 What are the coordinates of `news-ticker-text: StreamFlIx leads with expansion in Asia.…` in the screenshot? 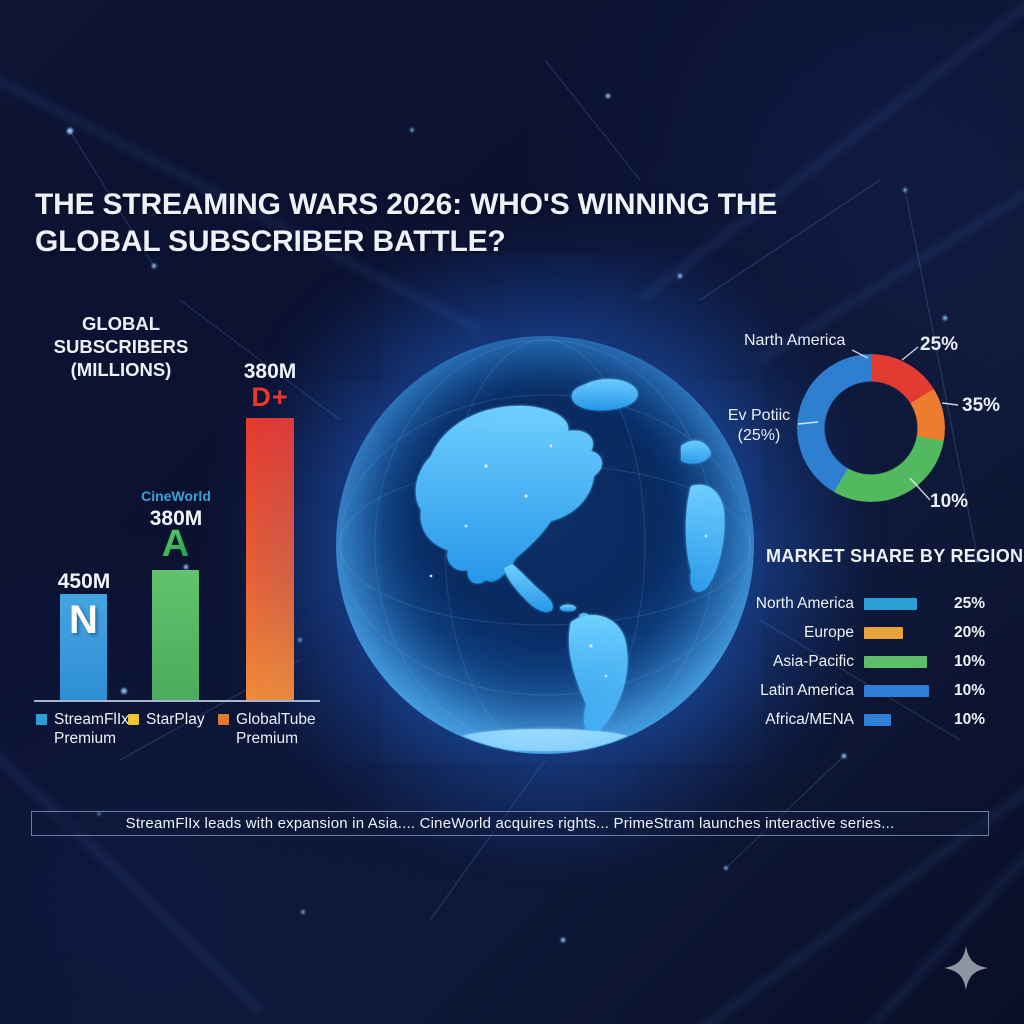 It's located at (510, 823).